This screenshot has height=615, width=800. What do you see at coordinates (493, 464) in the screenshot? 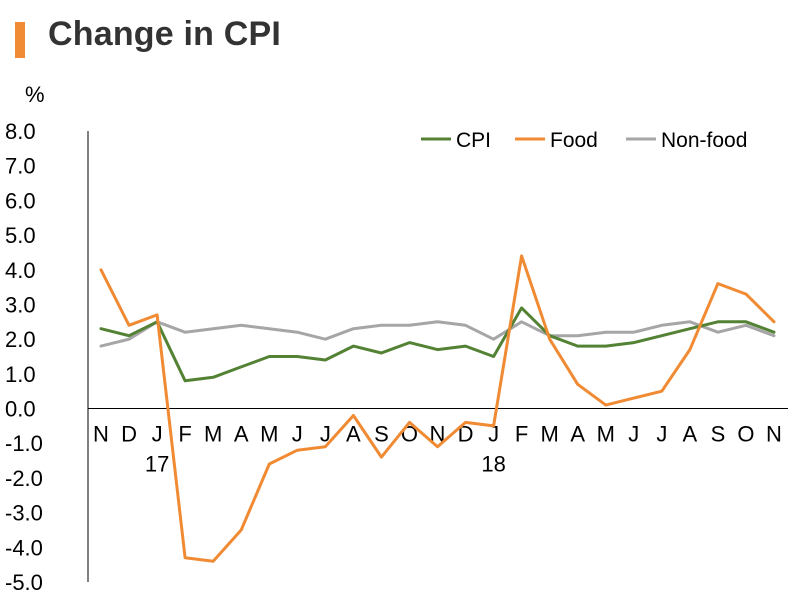
I see `x-year-label: 18` at bounding box center [493, 464].